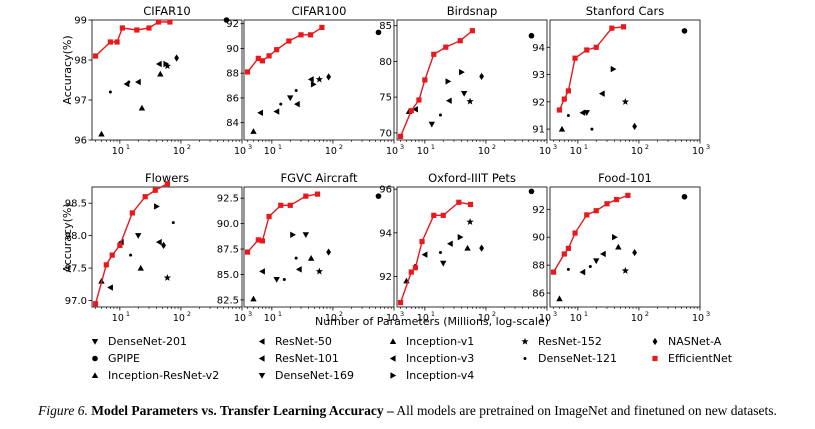 The image size is (815, 429). I want to click on legend-marker-triangle-left, so click(392, 358).